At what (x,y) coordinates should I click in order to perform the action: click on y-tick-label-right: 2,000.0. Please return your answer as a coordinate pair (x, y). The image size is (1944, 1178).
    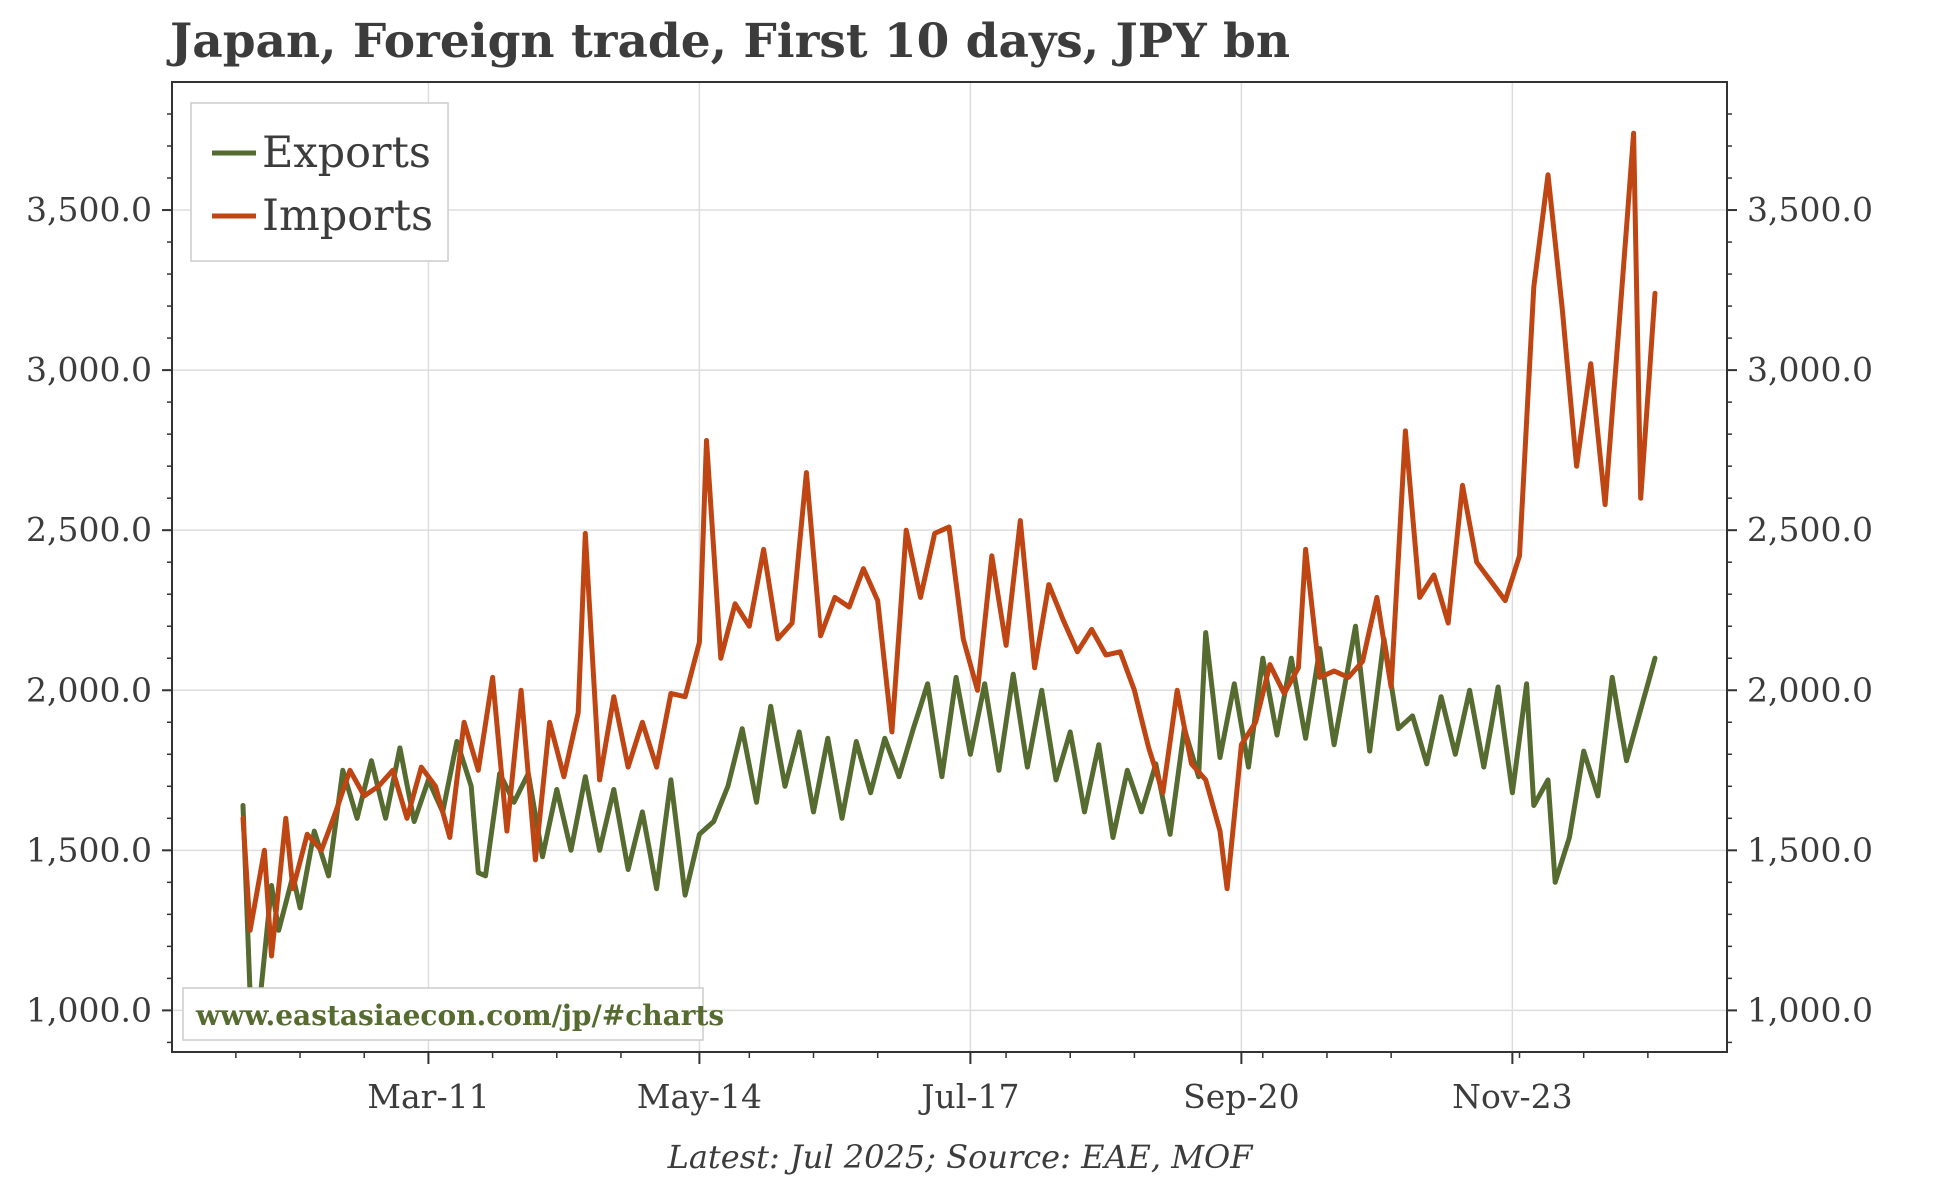
    Looking at the image, I should click on (1810, 689).